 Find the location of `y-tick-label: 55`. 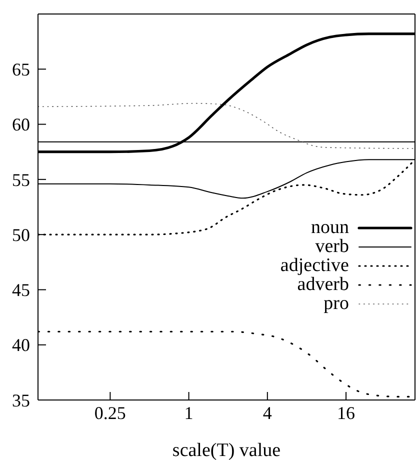

y-tick-label: 55 is located at coordinates (21, 180).